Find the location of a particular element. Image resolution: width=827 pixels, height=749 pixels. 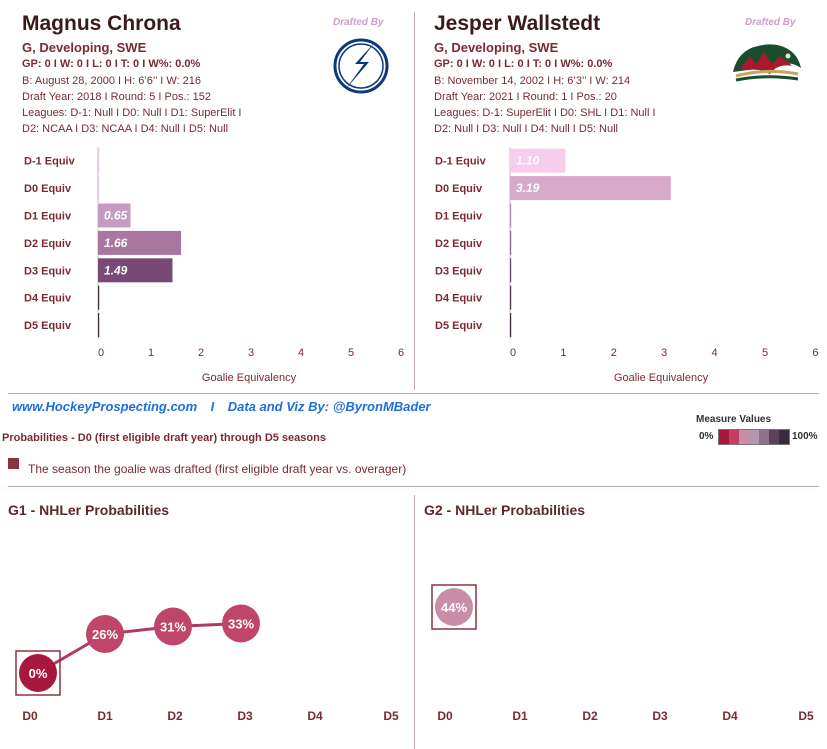

player-2-draft-line: Draft Year: 2021 I Round: 1 I Pos.: 20 is located at coordinates (525, 97).